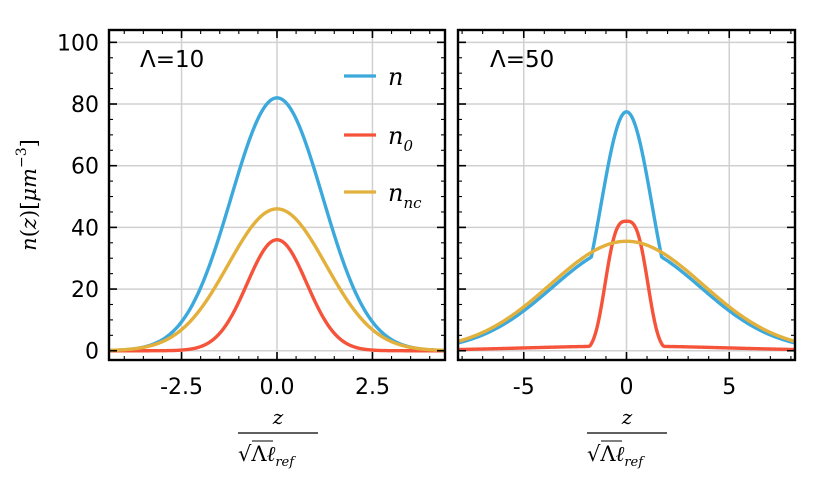  What do you see at coordinates (85, 167) in the screenshot?
I see `y-tick-label: 60` at bounding box center [85, 167].